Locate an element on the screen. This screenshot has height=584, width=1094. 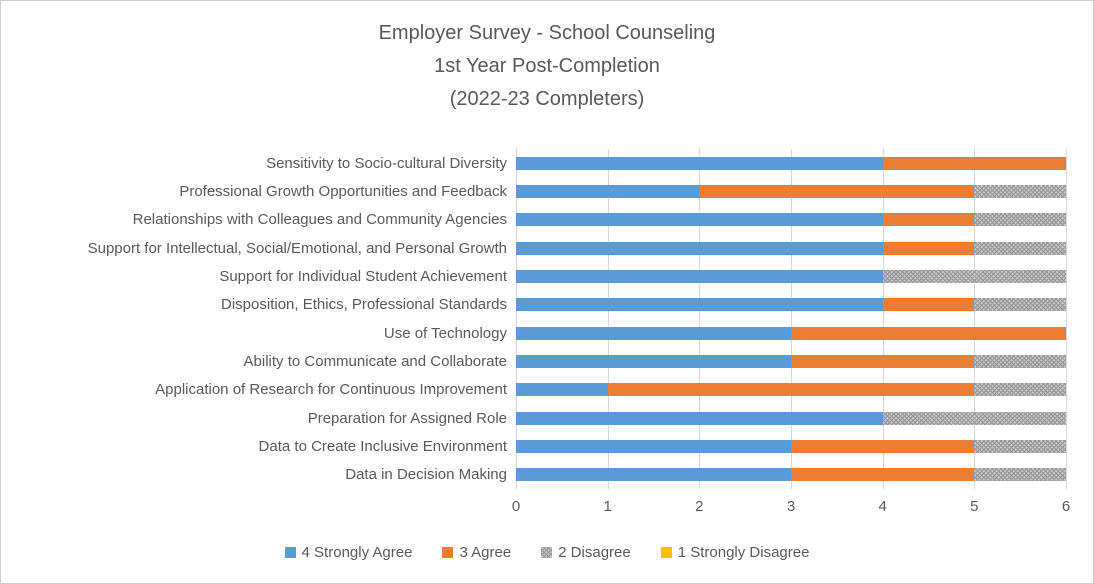
legend-item-3-agree: 3 Agree is located at coordinates (476, 552).